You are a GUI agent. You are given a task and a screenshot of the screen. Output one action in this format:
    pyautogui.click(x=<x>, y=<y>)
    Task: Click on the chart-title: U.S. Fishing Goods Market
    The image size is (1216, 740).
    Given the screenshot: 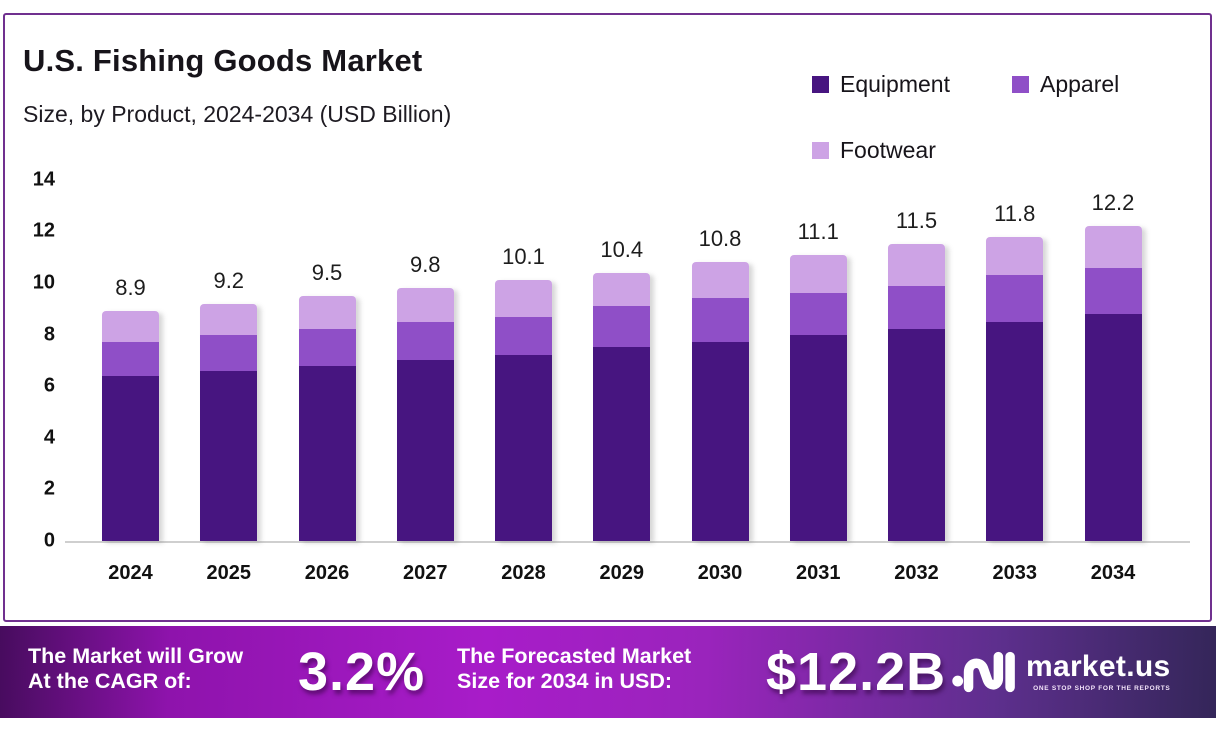 What is the action you would take?
    pyautogui.click(x=223, y=60)
    